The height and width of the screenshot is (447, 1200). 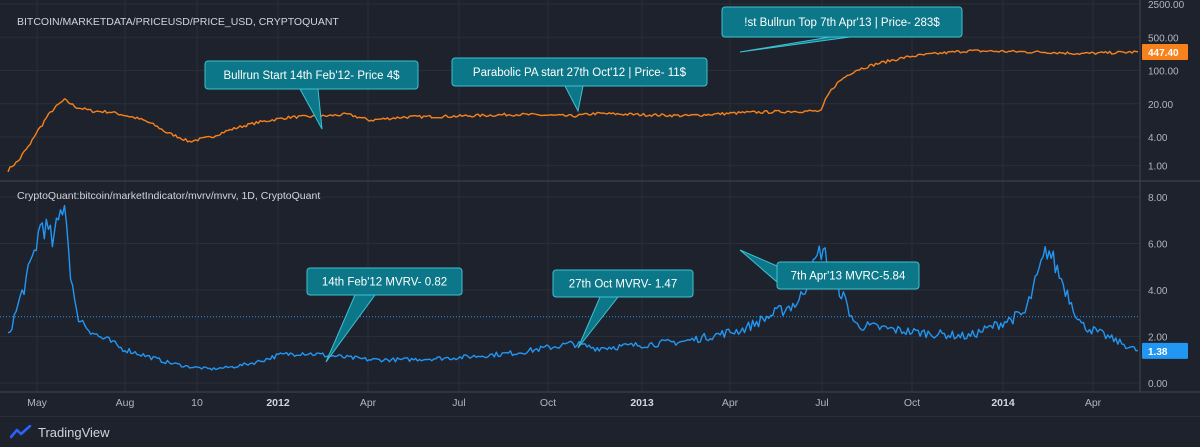 I want to click on price-last-value-badge, so click(x=1165, y=51).